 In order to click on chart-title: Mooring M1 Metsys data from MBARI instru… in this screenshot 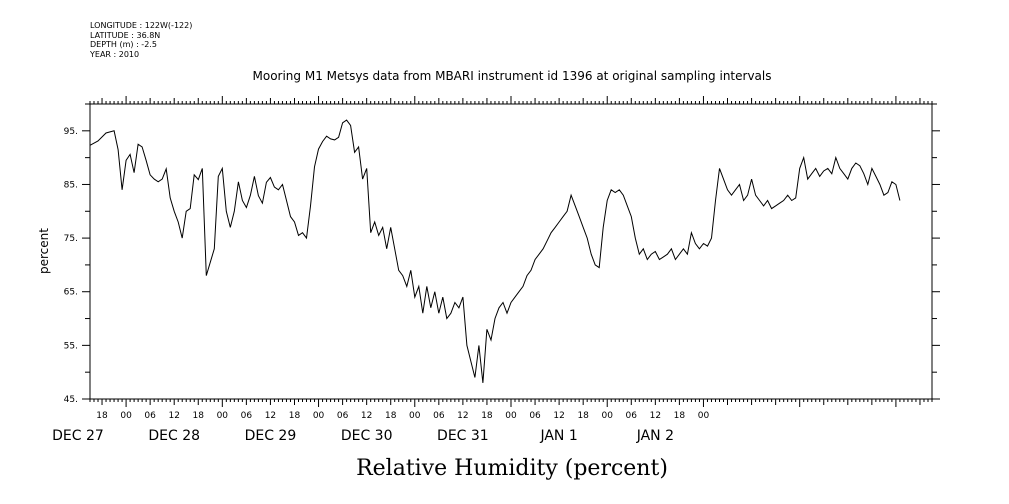, I will do `click(512, 76)`.